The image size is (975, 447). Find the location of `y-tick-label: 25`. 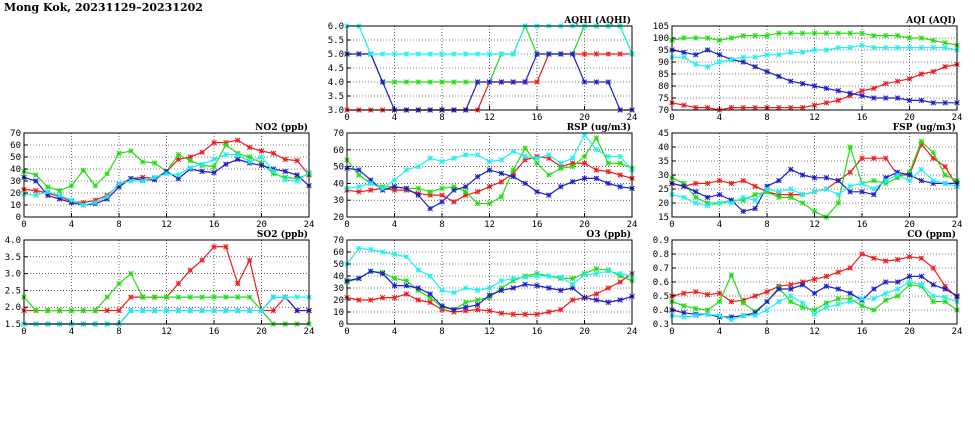

y-tick-label: 25 is located at coordinates (663, 190).